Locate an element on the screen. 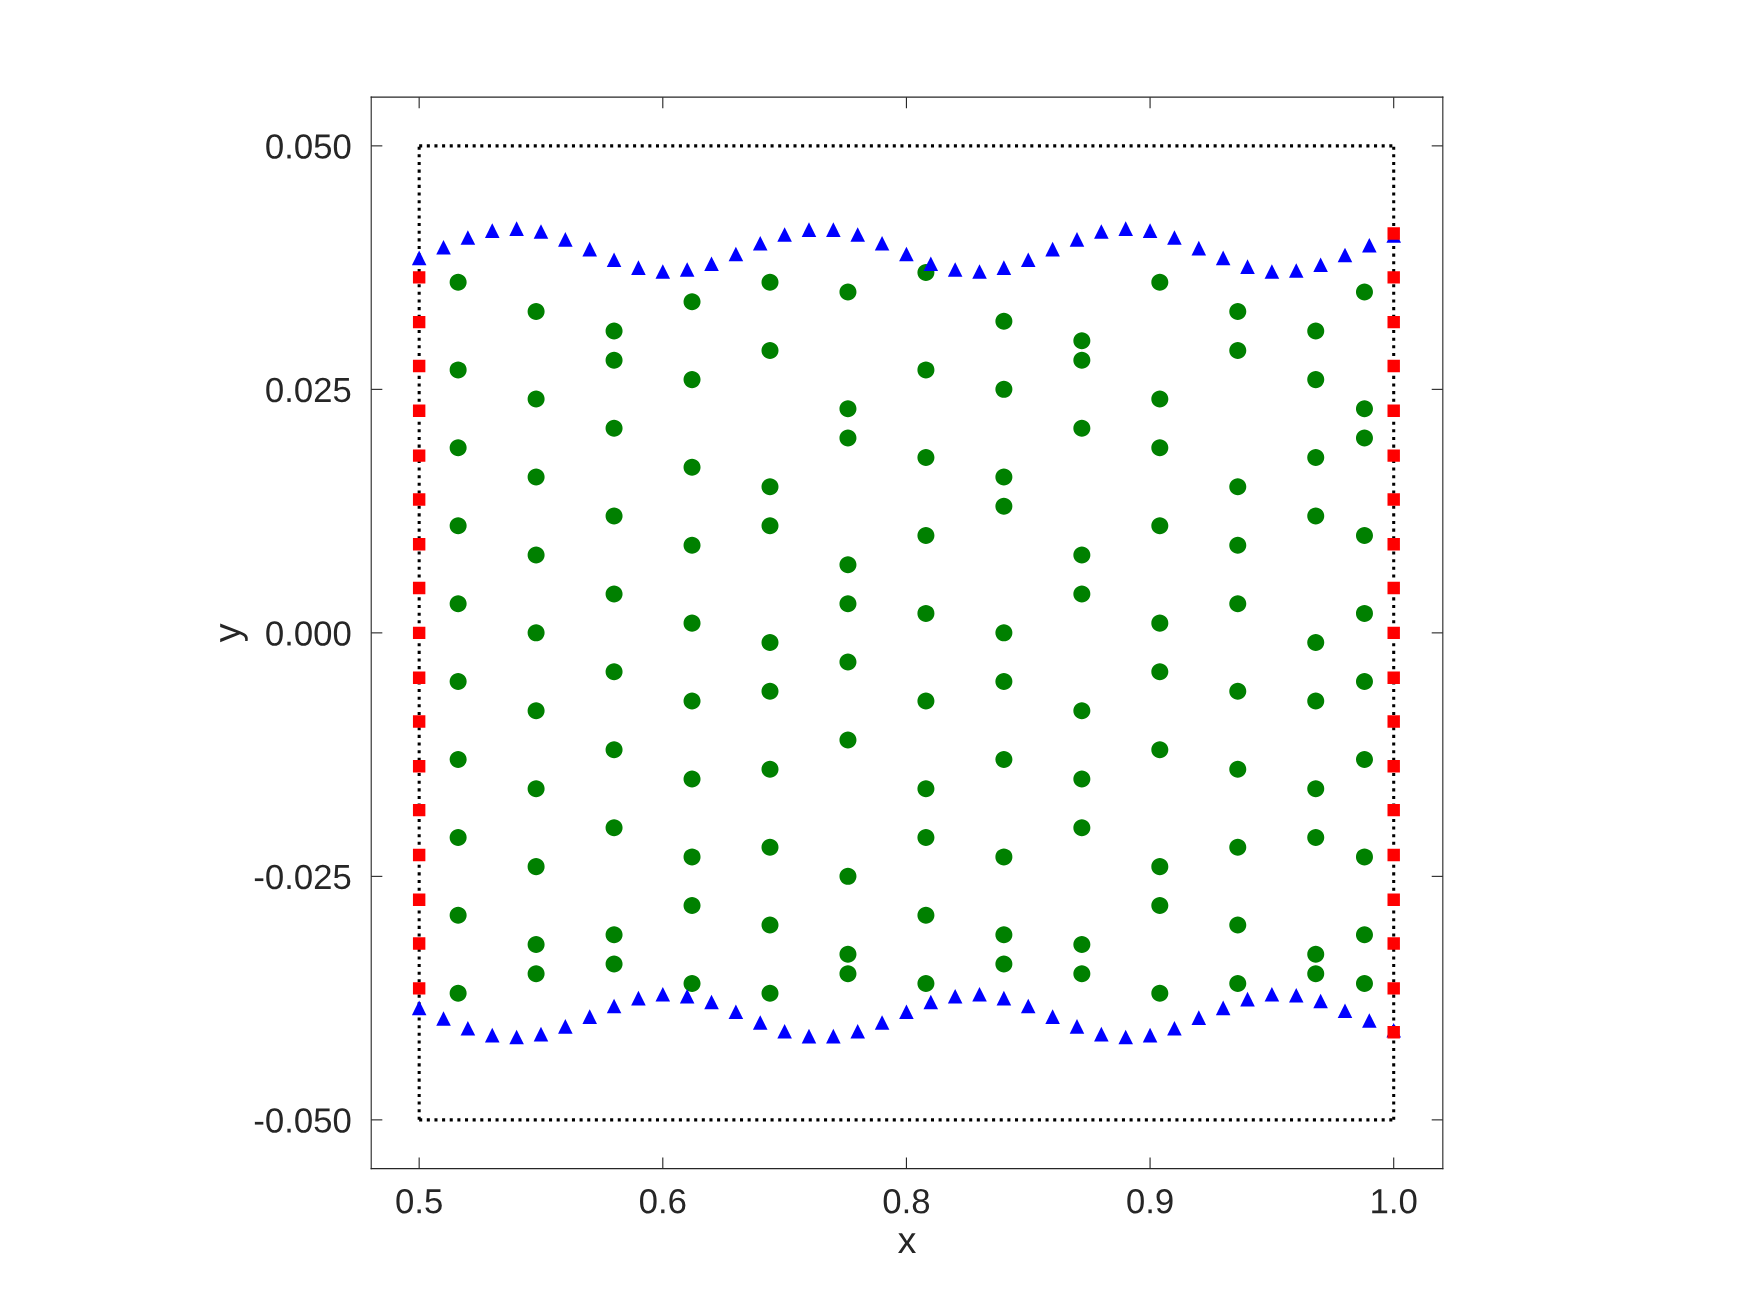  y-tick-label: -0.025 is located at coordinates (302, 877).